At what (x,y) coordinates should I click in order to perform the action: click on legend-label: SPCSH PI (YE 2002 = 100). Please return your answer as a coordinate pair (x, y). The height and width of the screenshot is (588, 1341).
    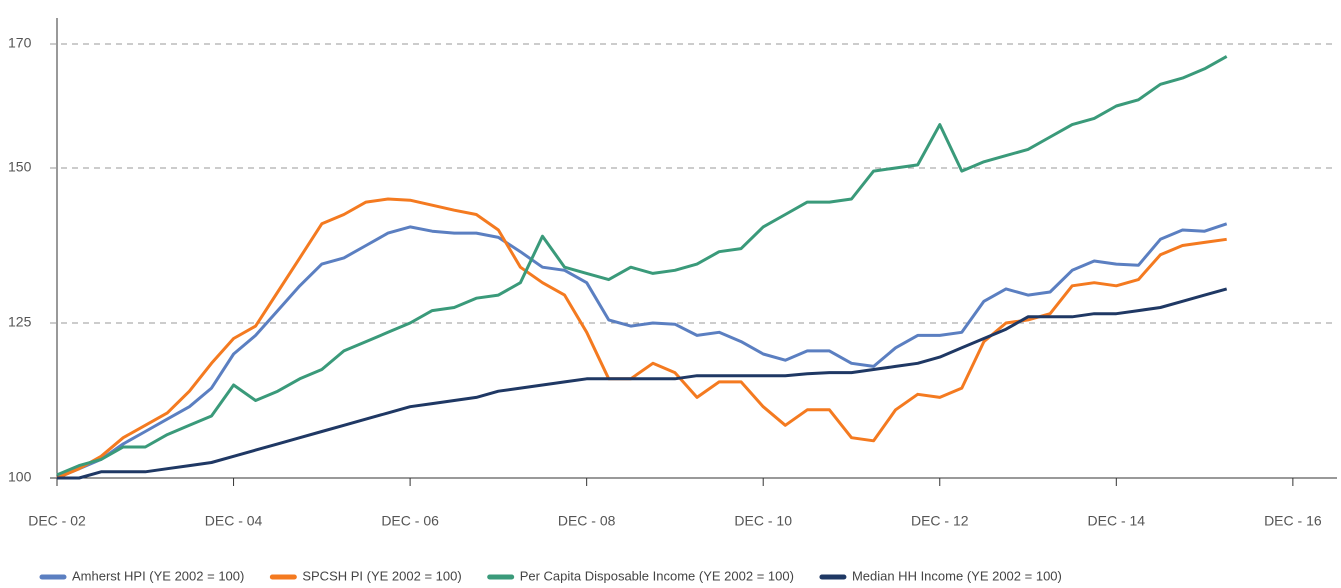
    Looking at the image, I should click on (381, 575).